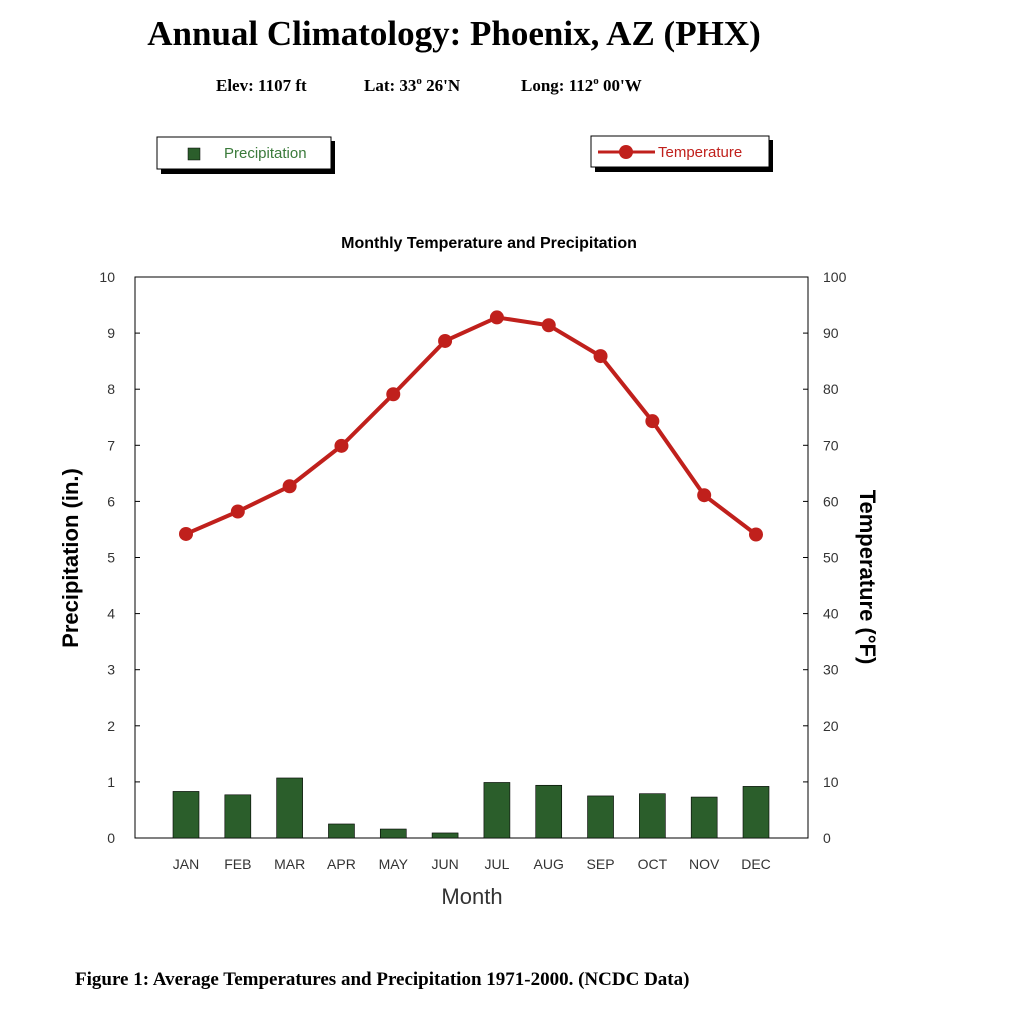  What do you see at coordinates (393, 394) in the screenshot?
I see `temp-point-may` at bounding box center [393, 394].